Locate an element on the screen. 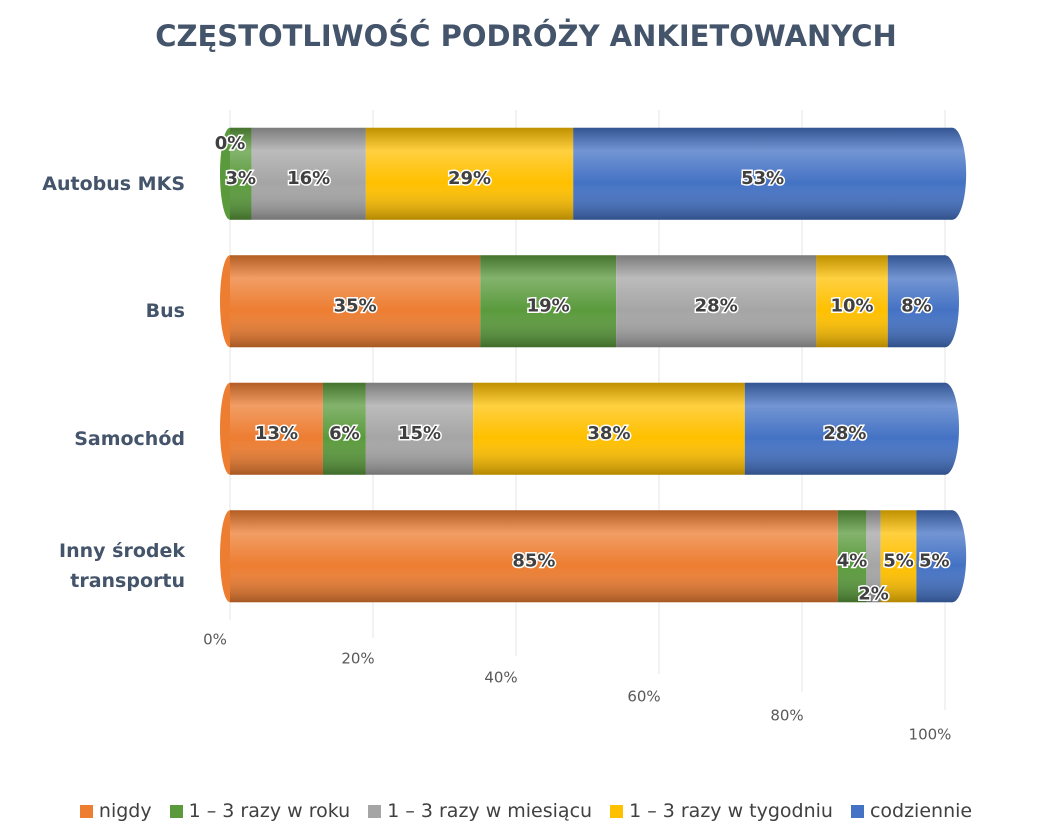 This screenshot has height=836, width=1052. legend-item: 1 – 3 razy w tygodniu is located at coordinates (721, 811).